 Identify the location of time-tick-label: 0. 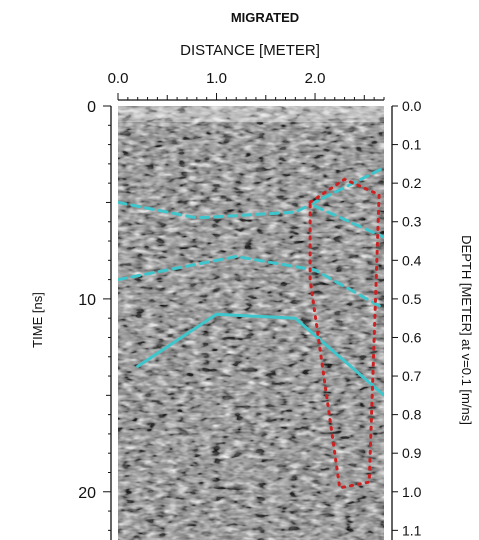
(91, 107).